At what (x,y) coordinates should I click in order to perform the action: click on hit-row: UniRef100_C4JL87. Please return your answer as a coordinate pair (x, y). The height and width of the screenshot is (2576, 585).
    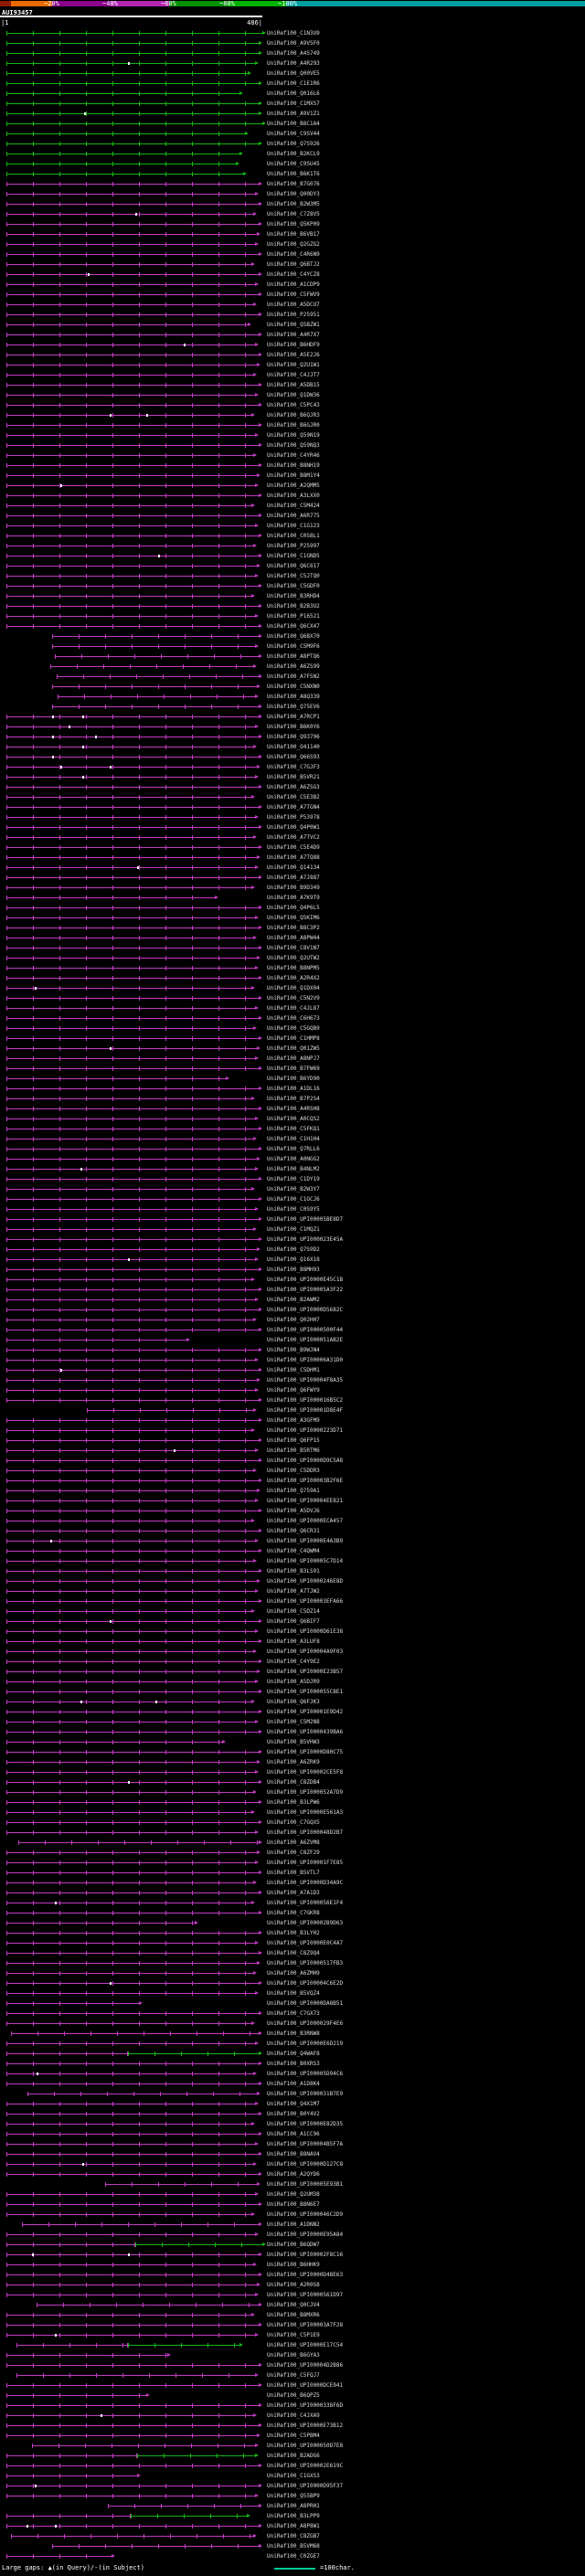
    Looking at the image, I should click on (293, 1008).